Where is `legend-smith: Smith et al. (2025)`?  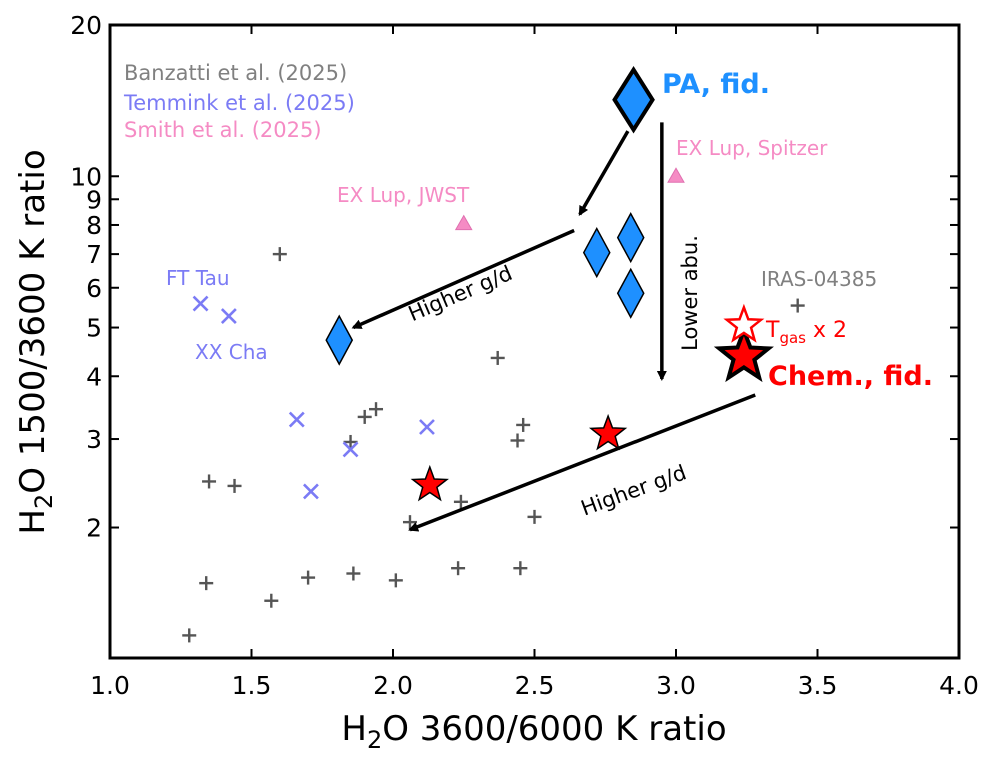
legend-smith: Smith et al. (2025) is located at coordinates (223, 130).